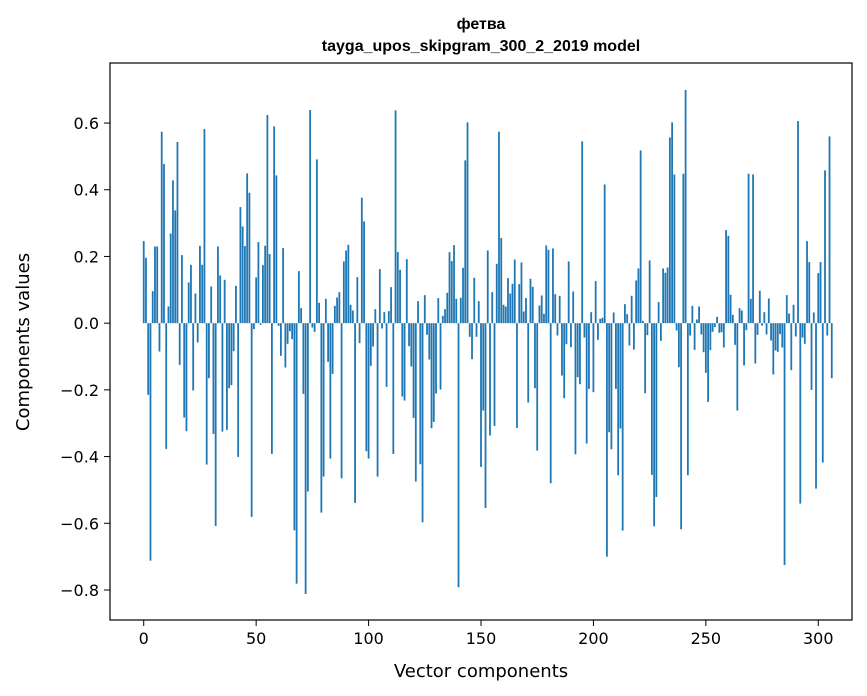 This screenshot has width=867, height=696. Describe the element at coordinates (481, 24) in the screenshot. I see `chart-title: фетва` at that location.